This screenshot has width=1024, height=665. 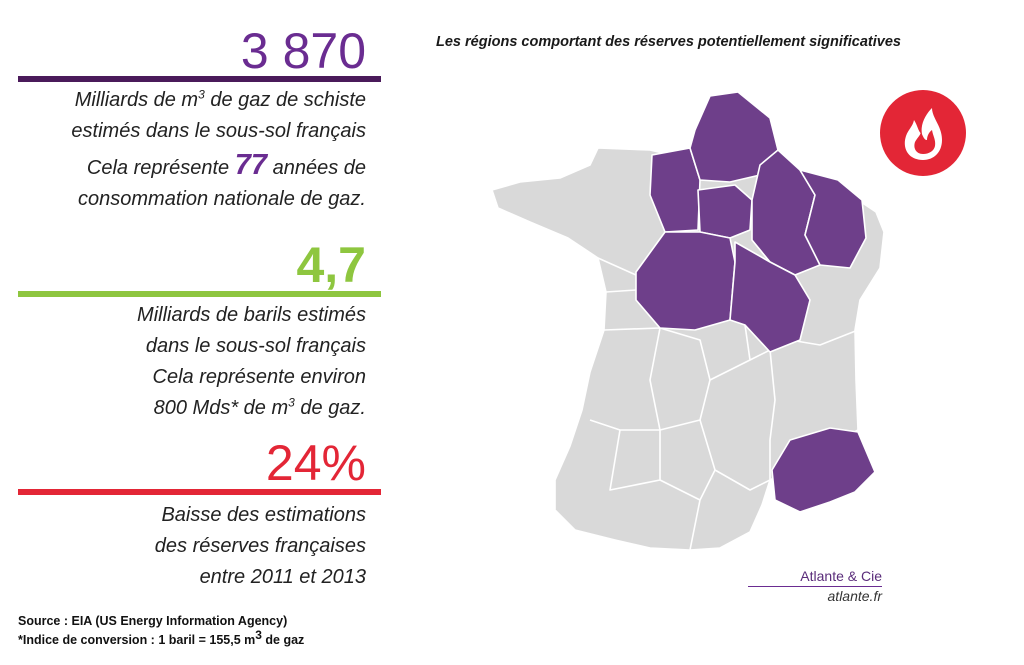 I want to click on desc-line: des réserves françaises, so click(x=260, y=546).